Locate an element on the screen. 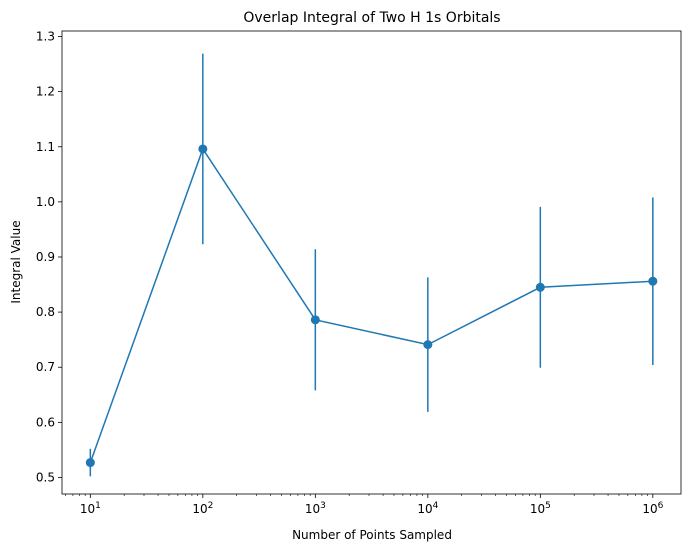 The height and width of the screenshot is (552, 691). y-axis-label: Integral Value is located at coordinates (16, 261).